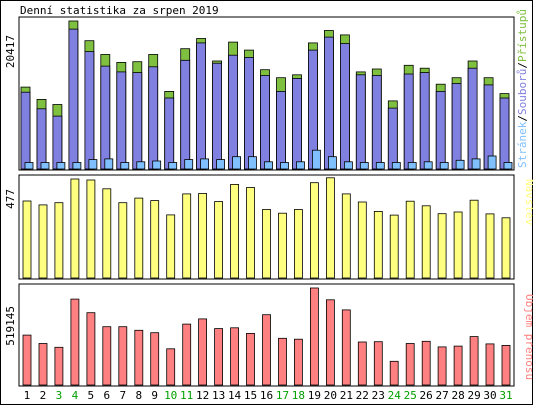 The width and height of the screenshot is (533, 405). I want to click on bar-hits-Stránek-day-10, so click(173, 166).